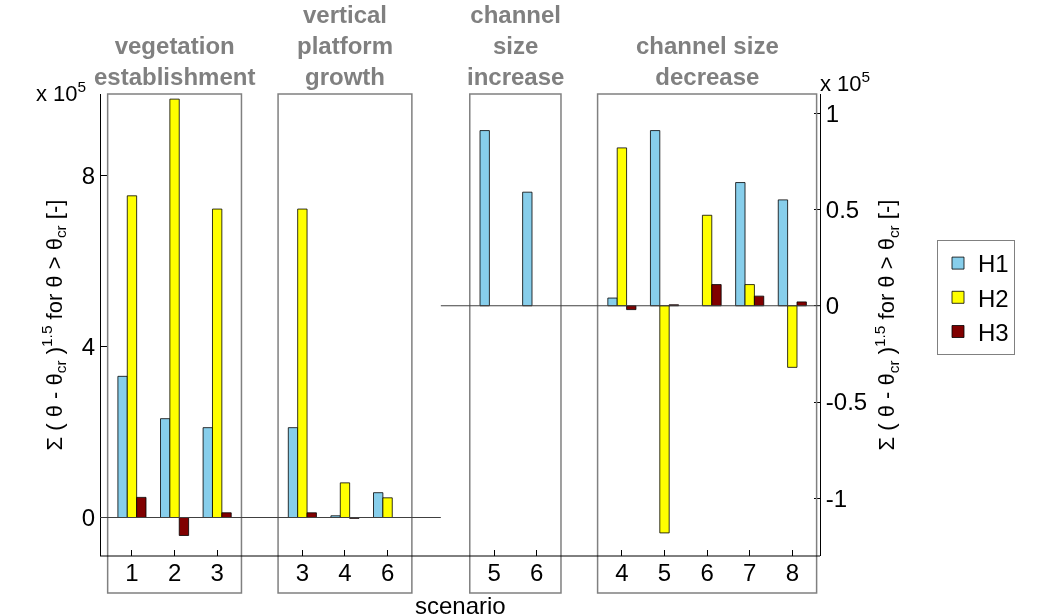  What do you see at coordinates (174, 572) in the screenshot?
I see `x-tick-label: 2` at bounding box center [174, 572].